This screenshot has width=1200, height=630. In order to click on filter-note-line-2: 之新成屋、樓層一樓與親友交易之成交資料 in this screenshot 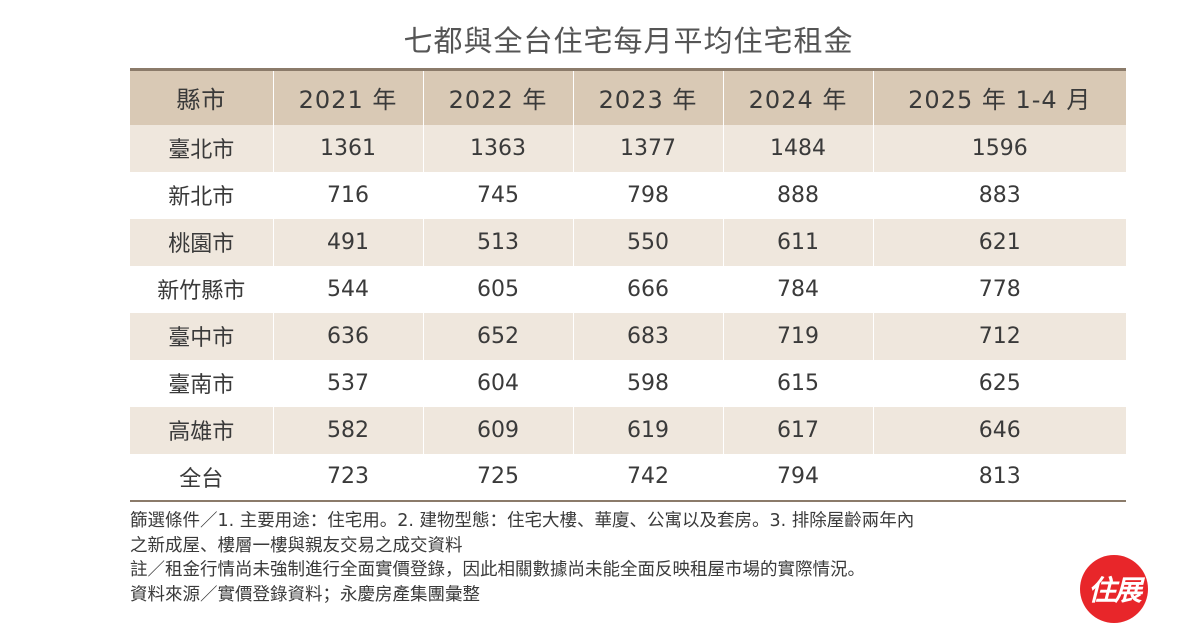, I will do `click(296, 545)`.